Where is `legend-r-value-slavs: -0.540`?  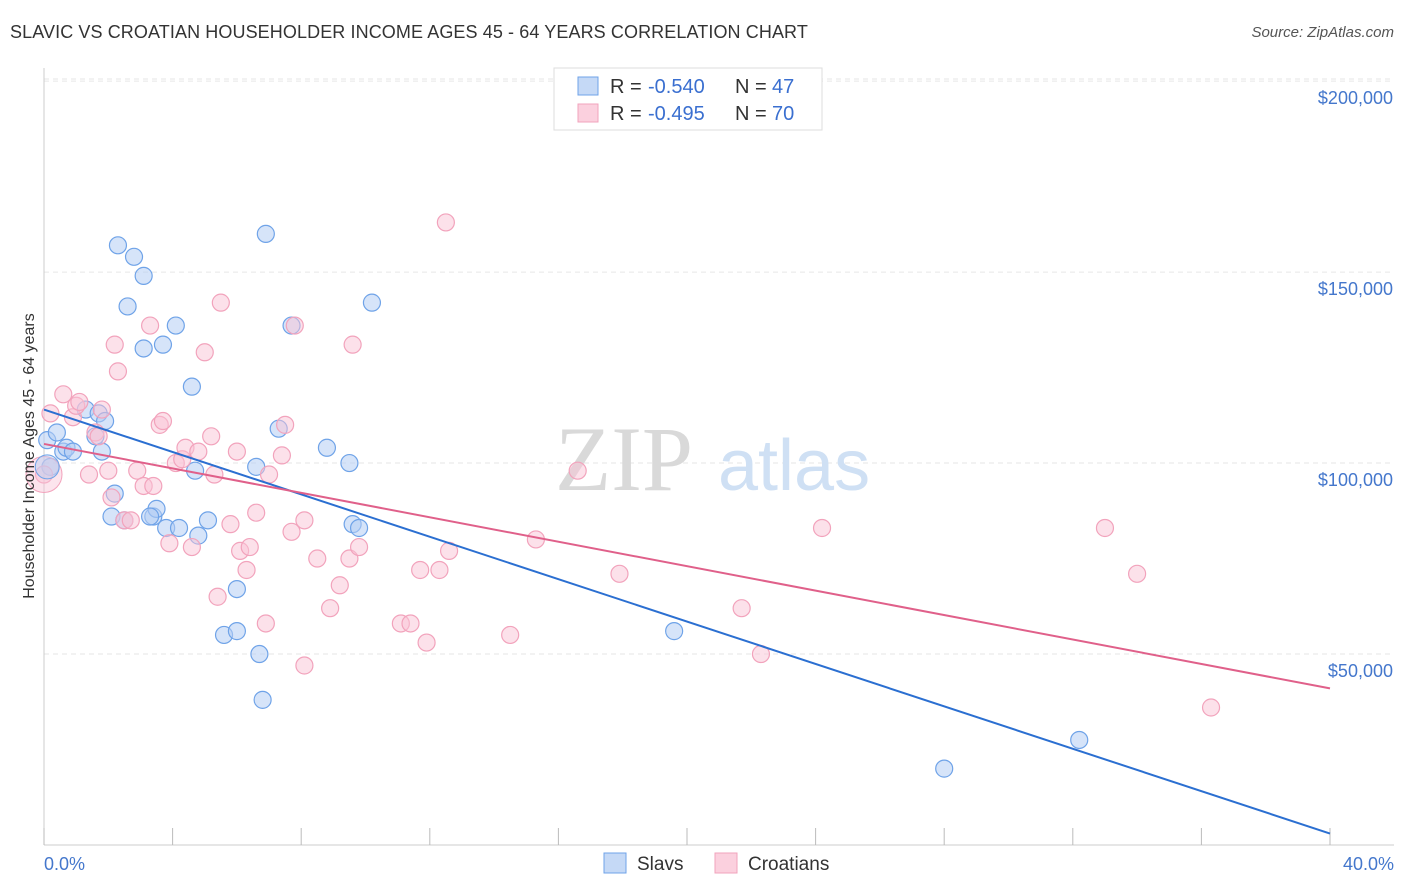
legend-r-value-slavs: -0.540 is located at coordinates (676, 87).